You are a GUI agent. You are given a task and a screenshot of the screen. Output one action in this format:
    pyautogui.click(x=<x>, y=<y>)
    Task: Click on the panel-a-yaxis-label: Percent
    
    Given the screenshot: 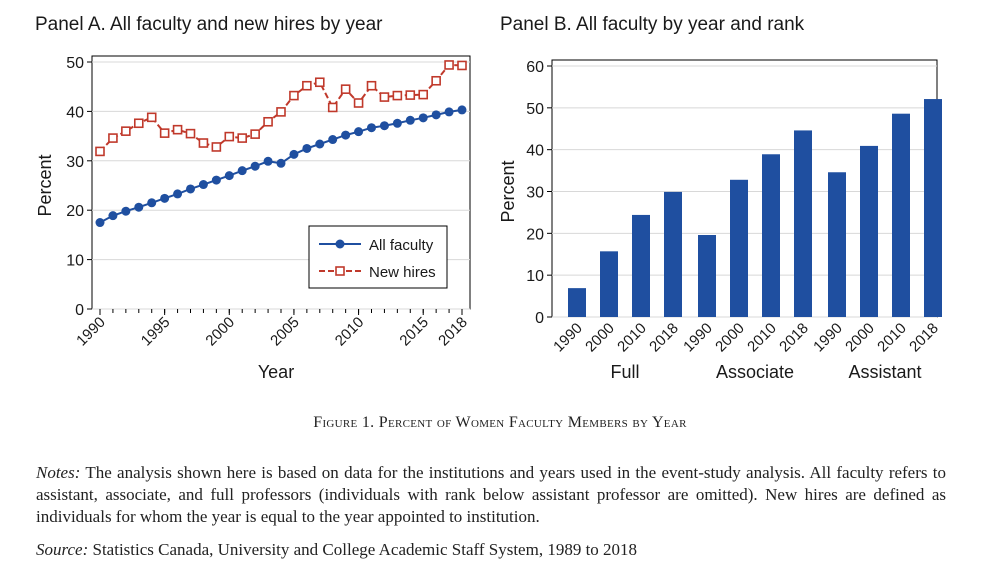 What is the action you would take?
    pyautogui.click(x=45, y=185)
    